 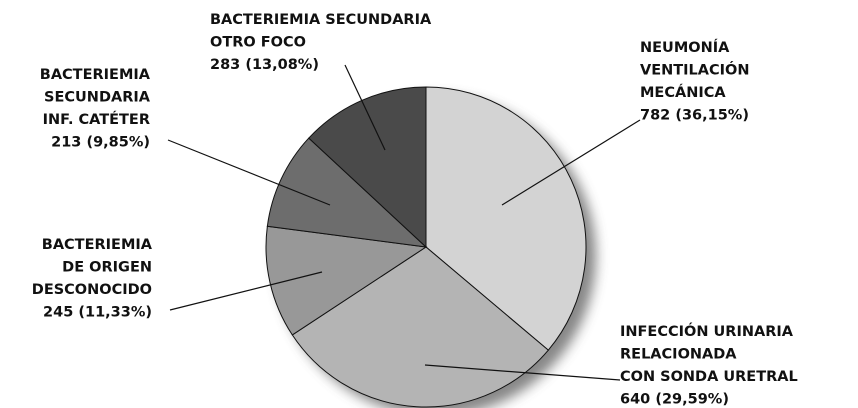 I want to click on slice-label: NEUMONÍA, so click(x=685, y=47).